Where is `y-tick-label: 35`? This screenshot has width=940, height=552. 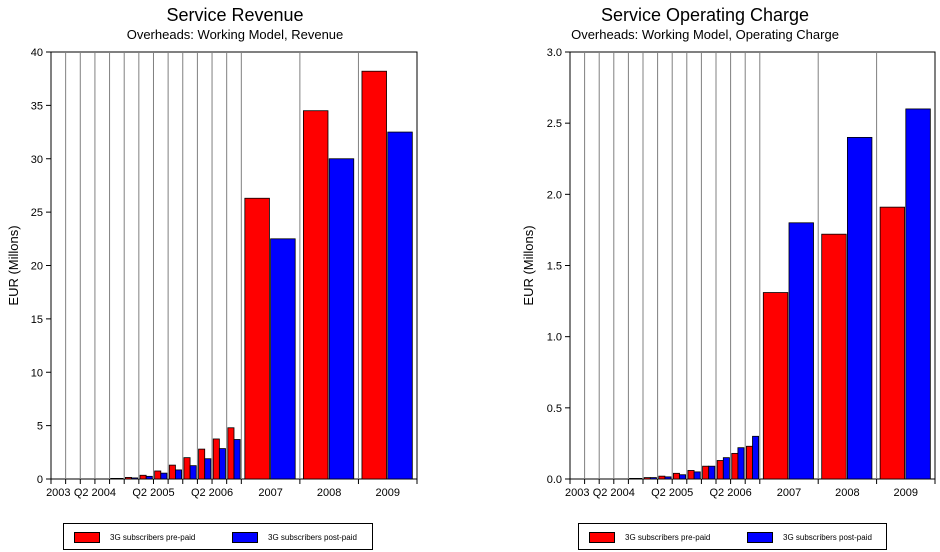
y-tick-label: 35 is located at coordinates (37, 106).